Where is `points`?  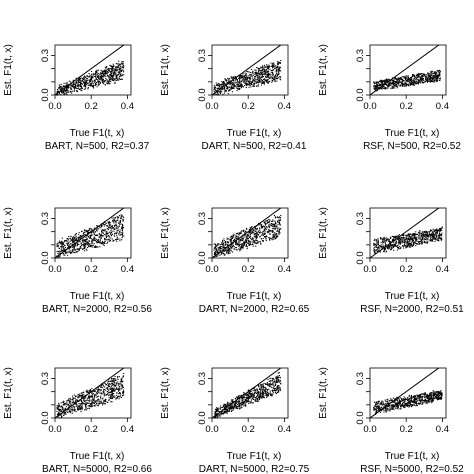 points is located at coordinates (247, 78).